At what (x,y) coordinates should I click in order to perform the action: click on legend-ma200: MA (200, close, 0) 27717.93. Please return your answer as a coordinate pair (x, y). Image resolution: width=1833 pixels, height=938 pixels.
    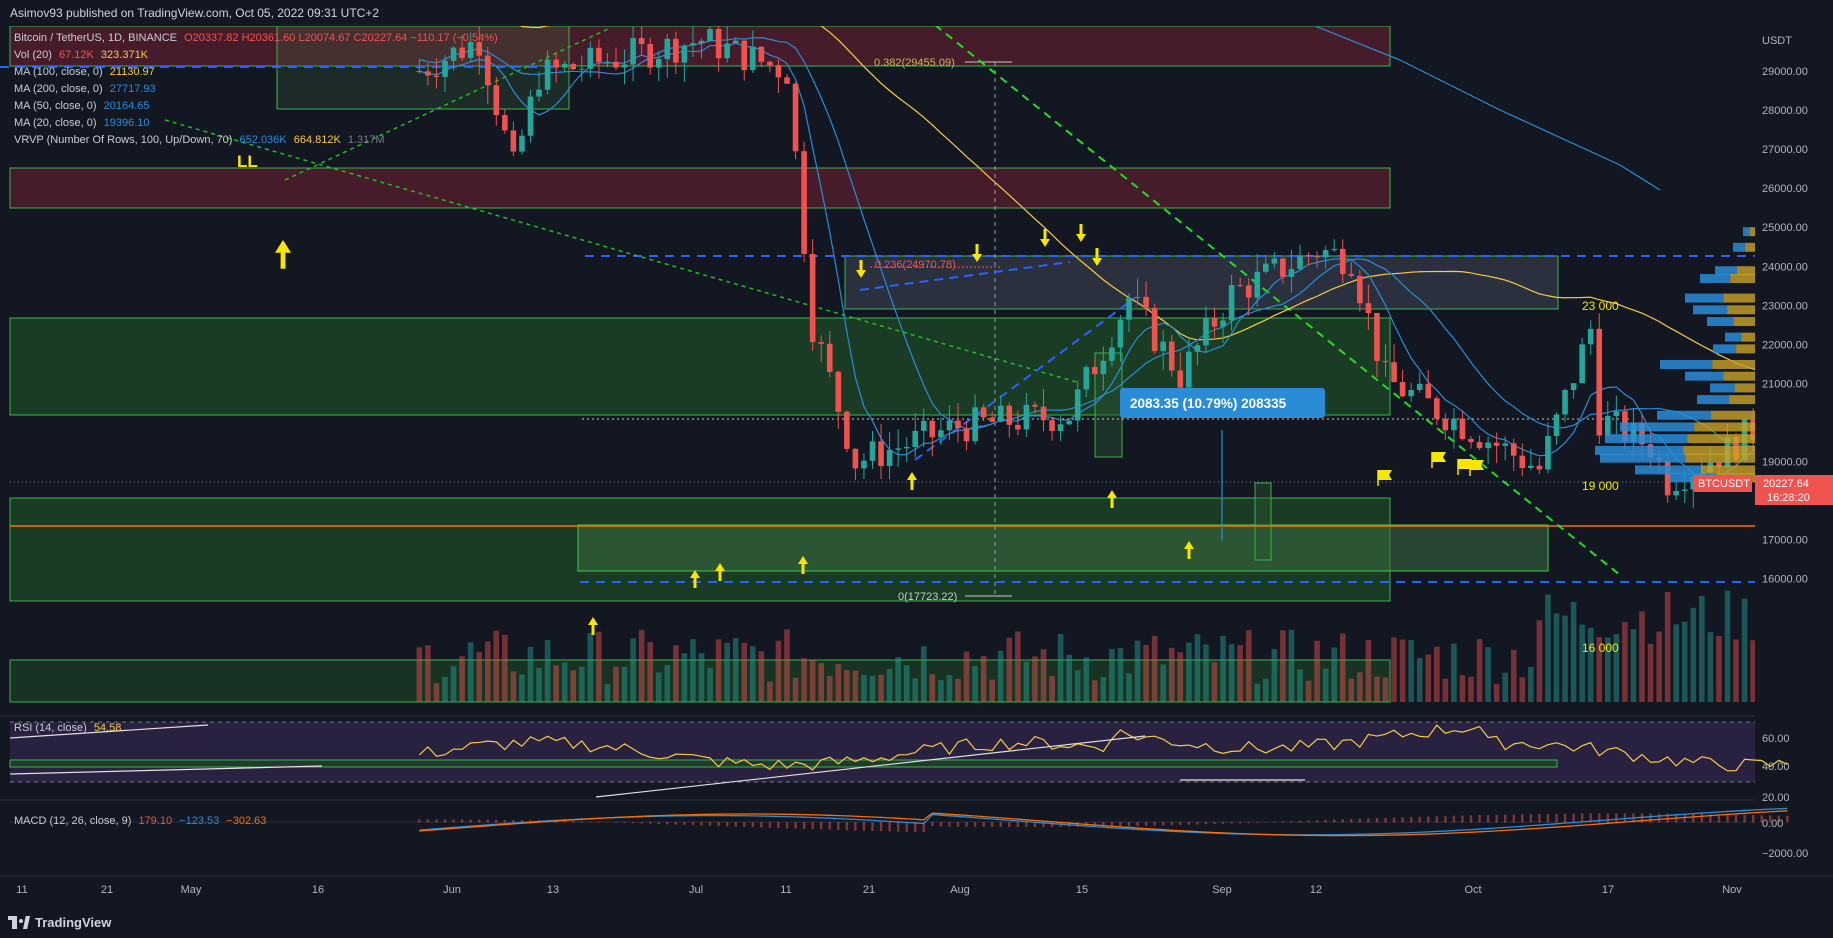
    Looking at the image, I should click on (256, 89).